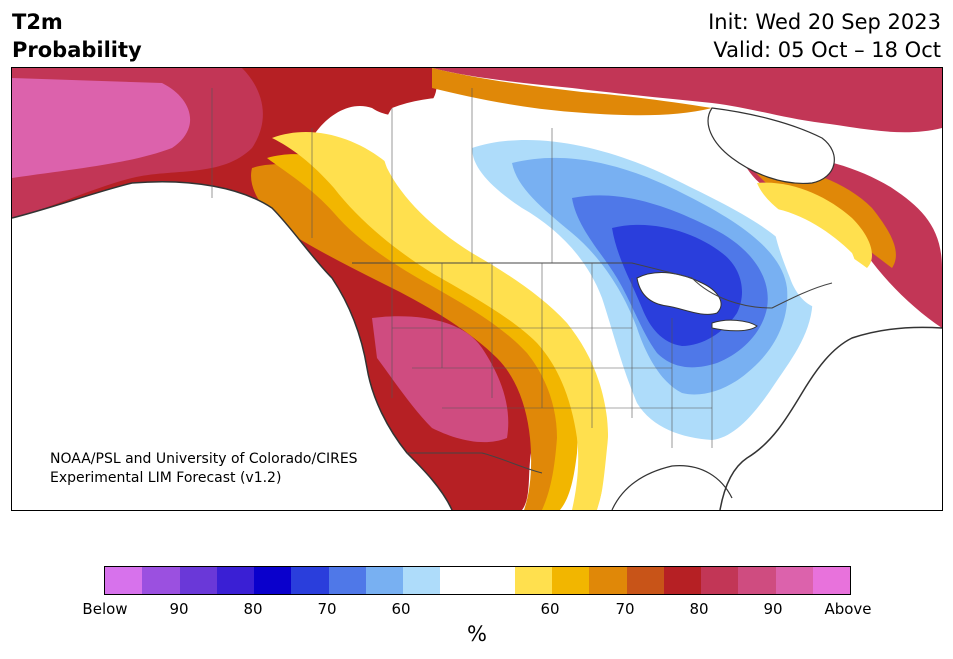 Image resolution: width=953 pixels, height=659 pixels. Describe the element at coordinates (37, 22) in the screenshot. I see `title-variable: T2m` at that location.